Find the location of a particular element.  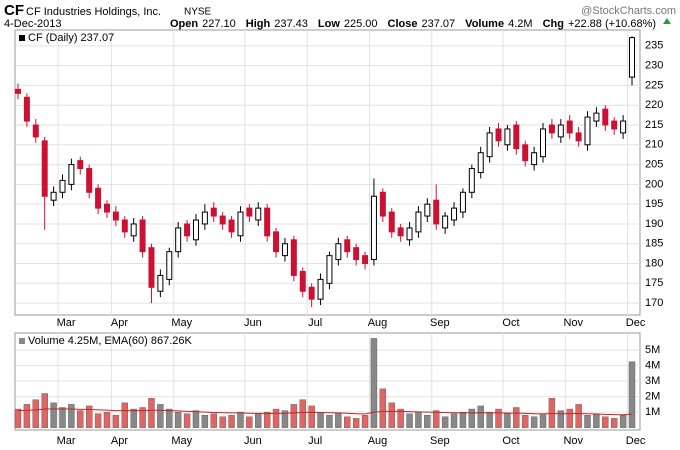

x-tick-label: Jul is located at coordinates (315, 441).